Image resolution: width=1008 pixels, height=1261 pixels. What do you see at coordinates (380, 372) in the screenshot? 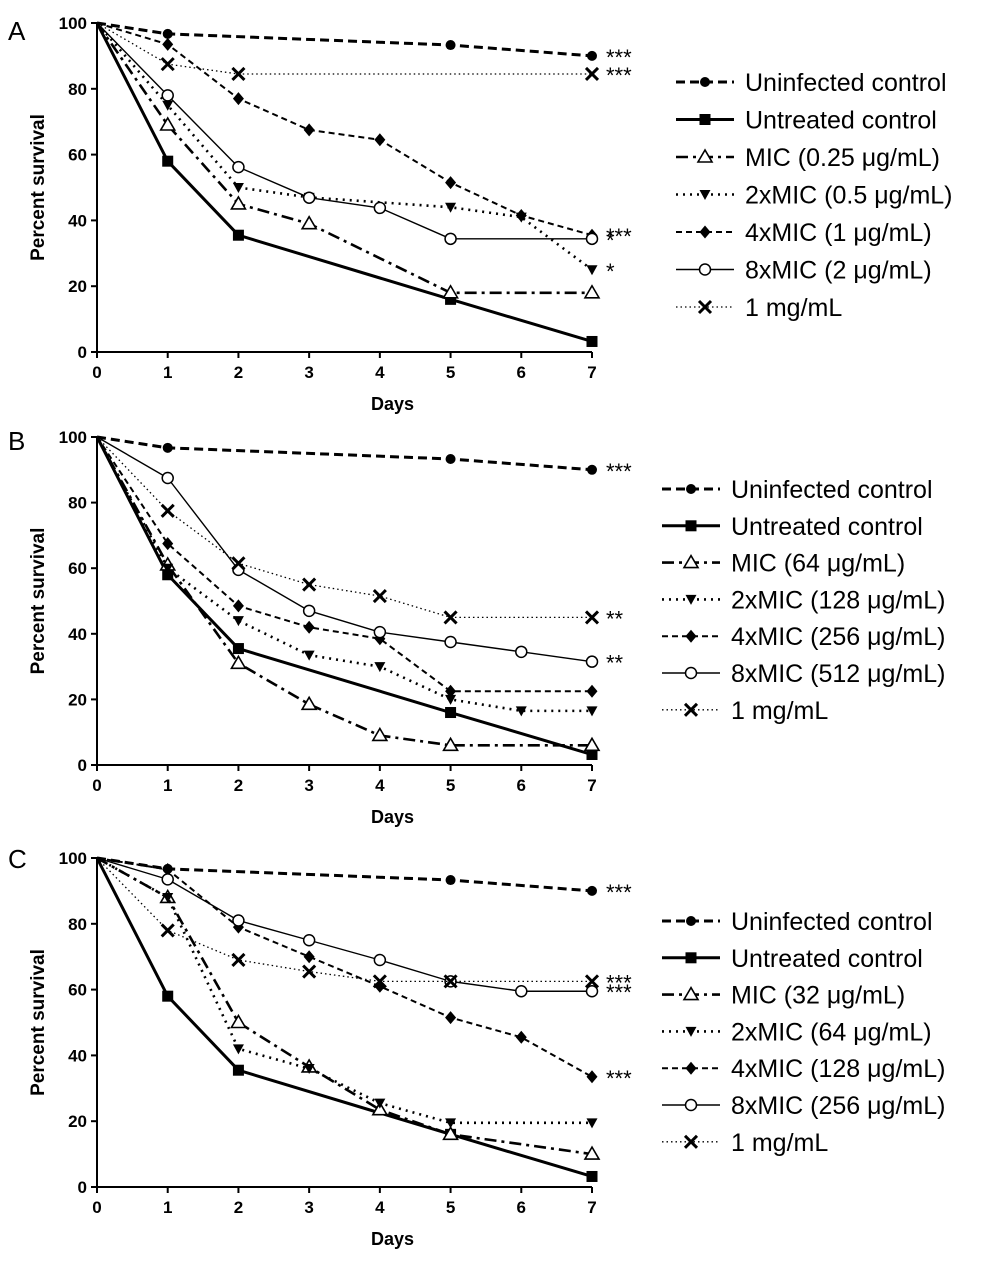
I see `x-tick-label: 4` at bounding box center [380, 372].